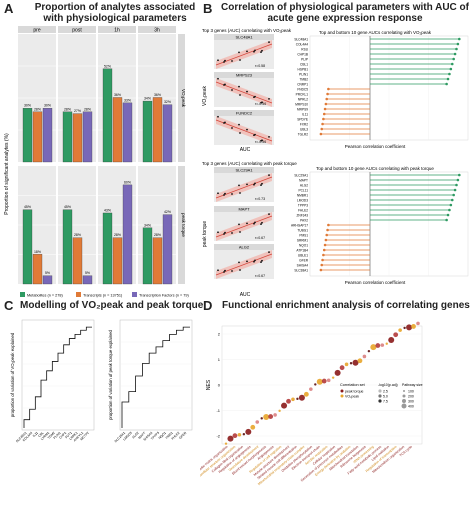 The width and height of the screenshot is (474, 526). Describe the element at coordinates (260, 199) in the screenshot. I see `r-value: r=0.73` at that location.